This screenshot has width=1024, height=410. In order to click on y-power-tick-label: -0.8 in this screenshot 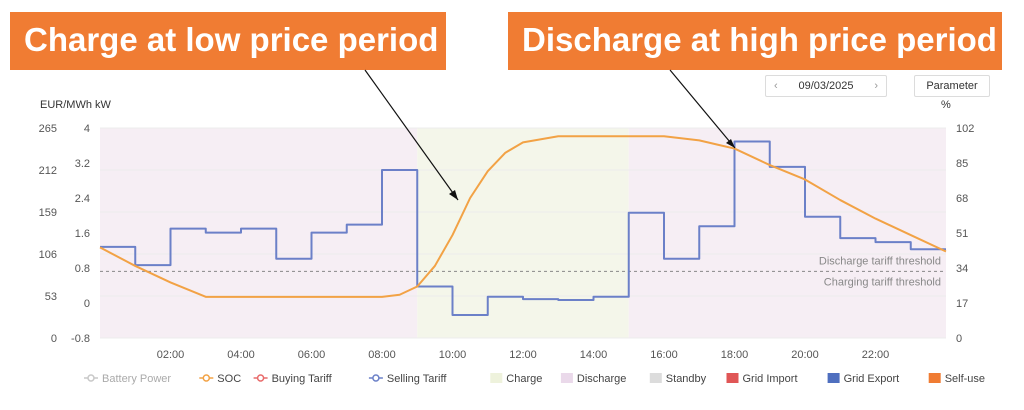, I will do `click(80, 339)`.